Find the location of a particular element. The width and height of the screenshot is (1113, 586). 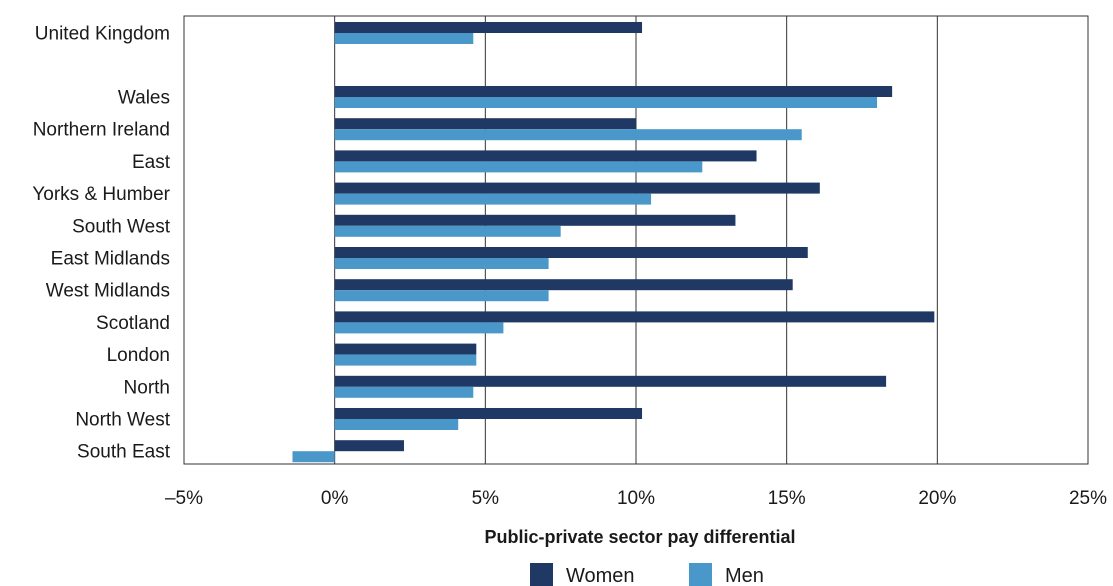

category-label: South East is located at coordinates (124, 452).